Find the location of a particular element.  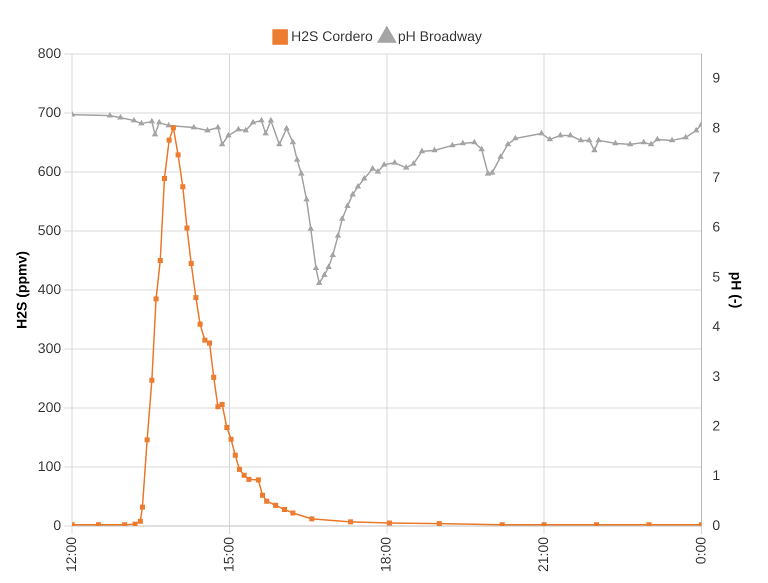

x-tick-label: 12:00 is located at coordinates (71, 554).